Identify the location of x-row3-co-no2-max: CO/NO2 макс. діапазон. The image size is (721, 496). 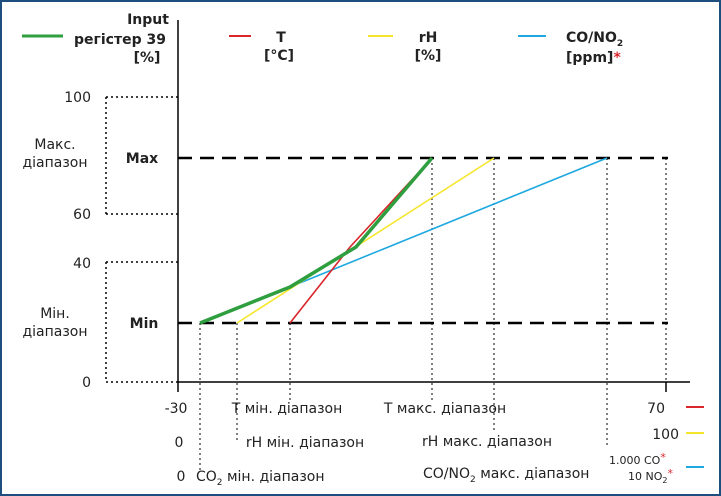
(506, 475).